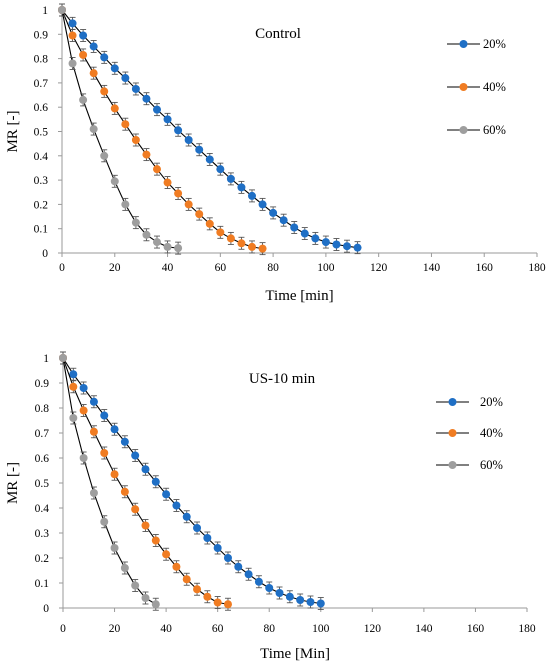  What do you see at coordinates (218, 629) in the screenshot?
I see `x-tick-label: 60` at bounding box center [218, 629].